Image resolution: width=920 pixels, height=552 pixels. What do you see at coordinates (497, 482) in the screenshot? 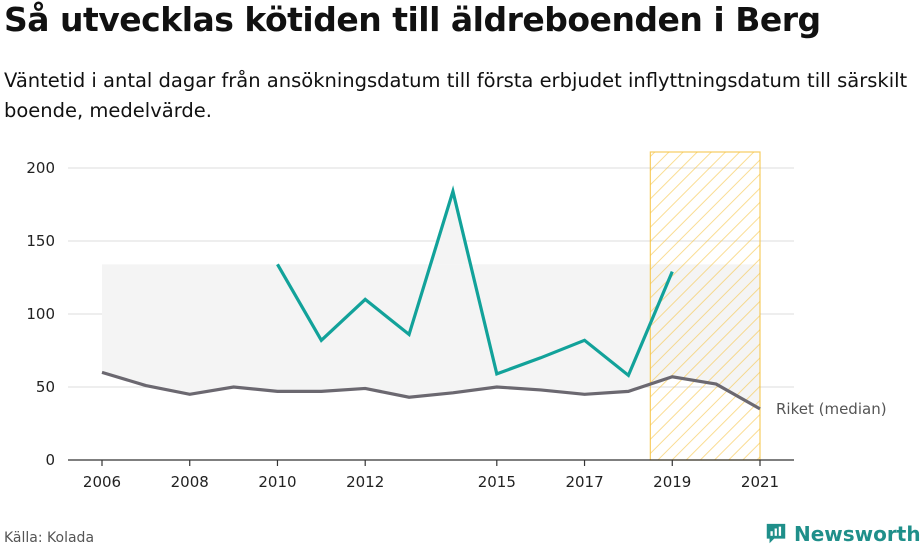
I see `x-tick-label-2015: 2015` at bounding box center [497, 482].